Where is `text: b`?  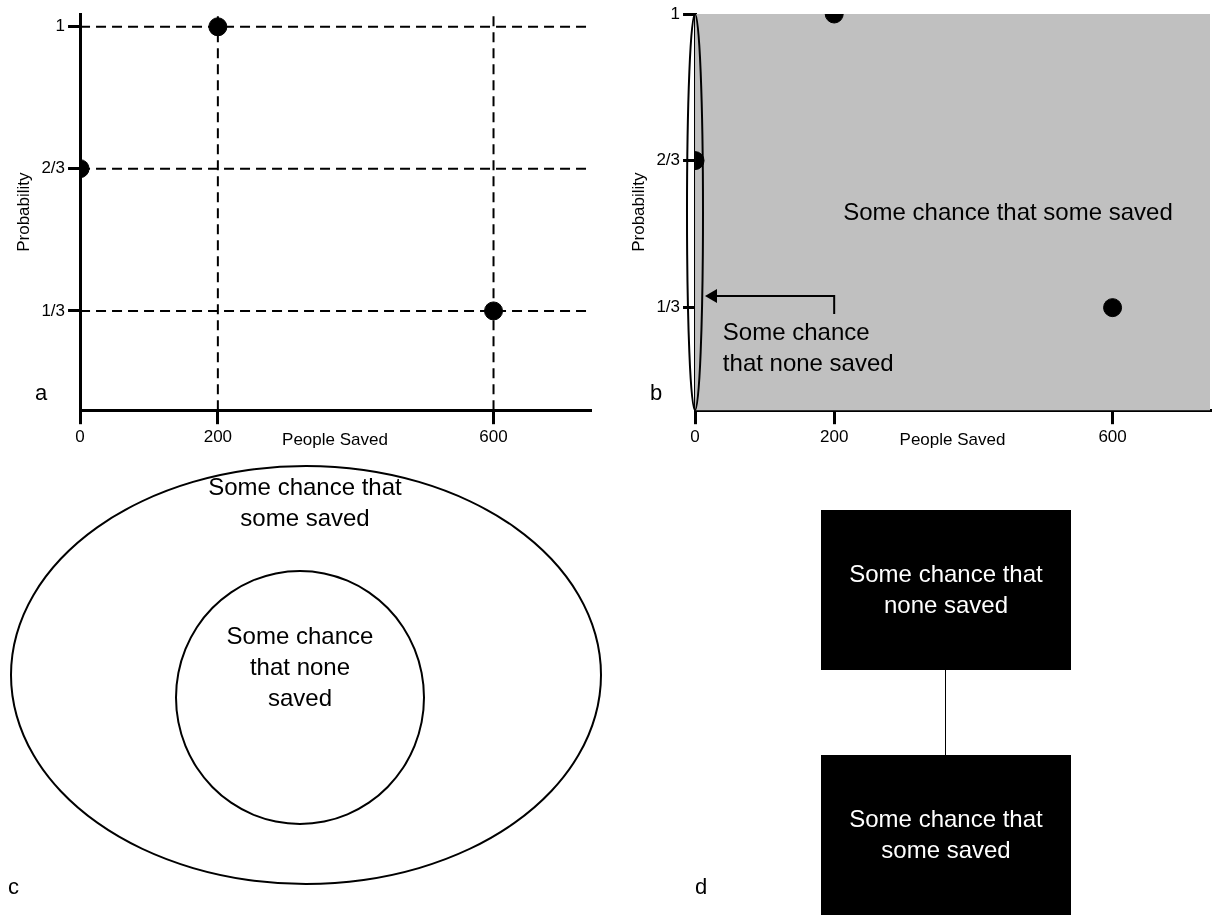
text: b is located at coordinates (656, 393).